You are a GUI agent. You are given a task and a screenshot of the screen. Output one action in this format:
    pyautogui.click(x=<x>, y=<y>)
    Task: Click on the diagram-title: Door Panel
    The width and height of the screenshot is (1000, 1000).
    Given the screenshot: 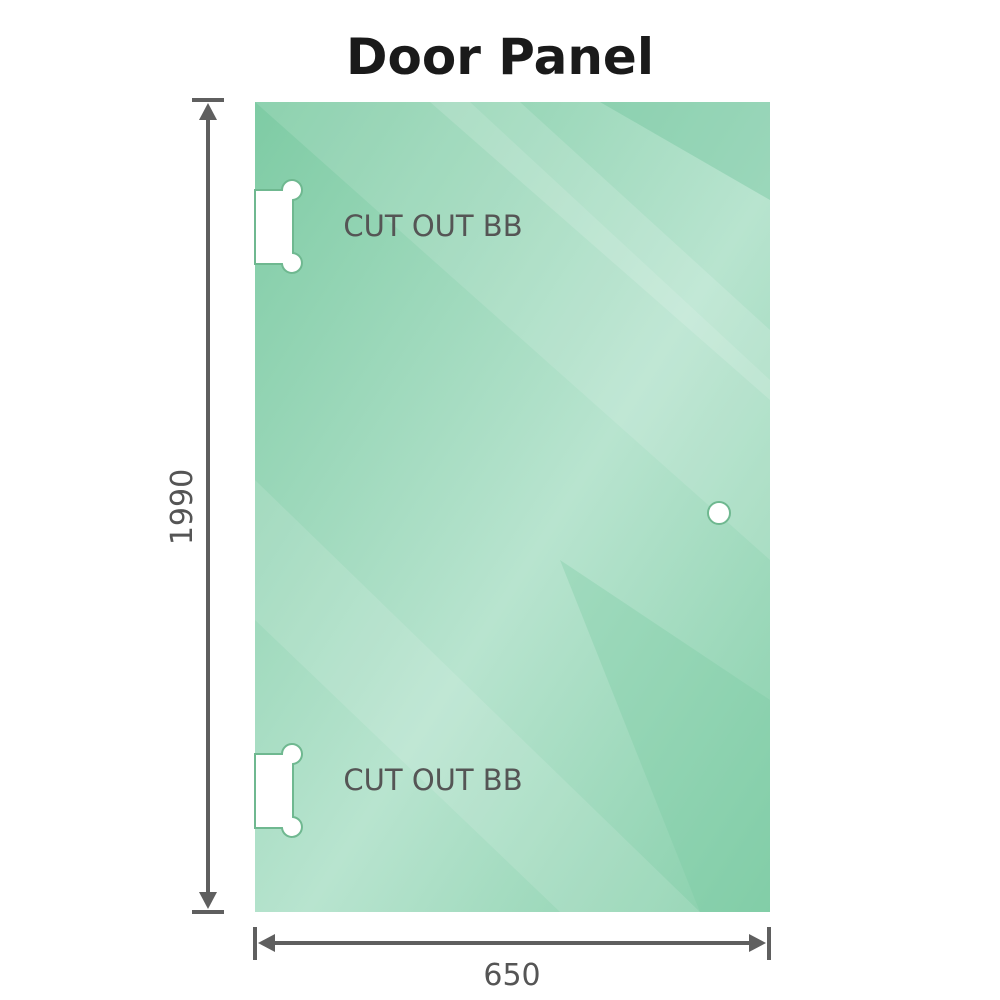 What is the action you would take?
    pyautogui.click(x=500, y=57)
    